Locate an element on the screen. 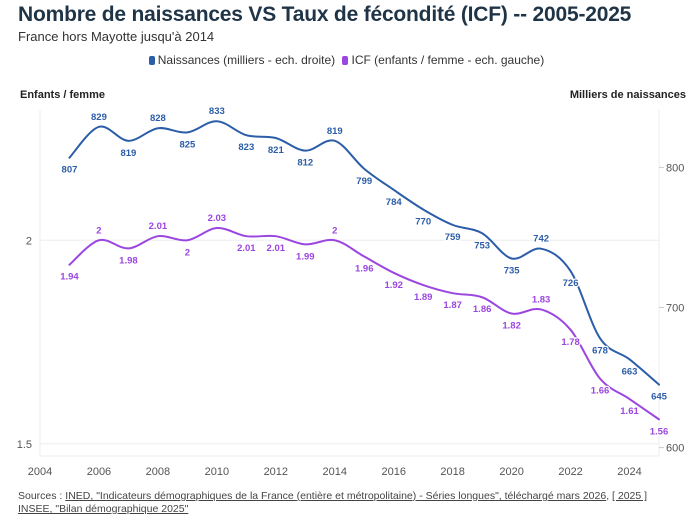 The height and width of the screenshot is (529, 693). data-label-icf: 1.61 is located at coordinates (629, 411).